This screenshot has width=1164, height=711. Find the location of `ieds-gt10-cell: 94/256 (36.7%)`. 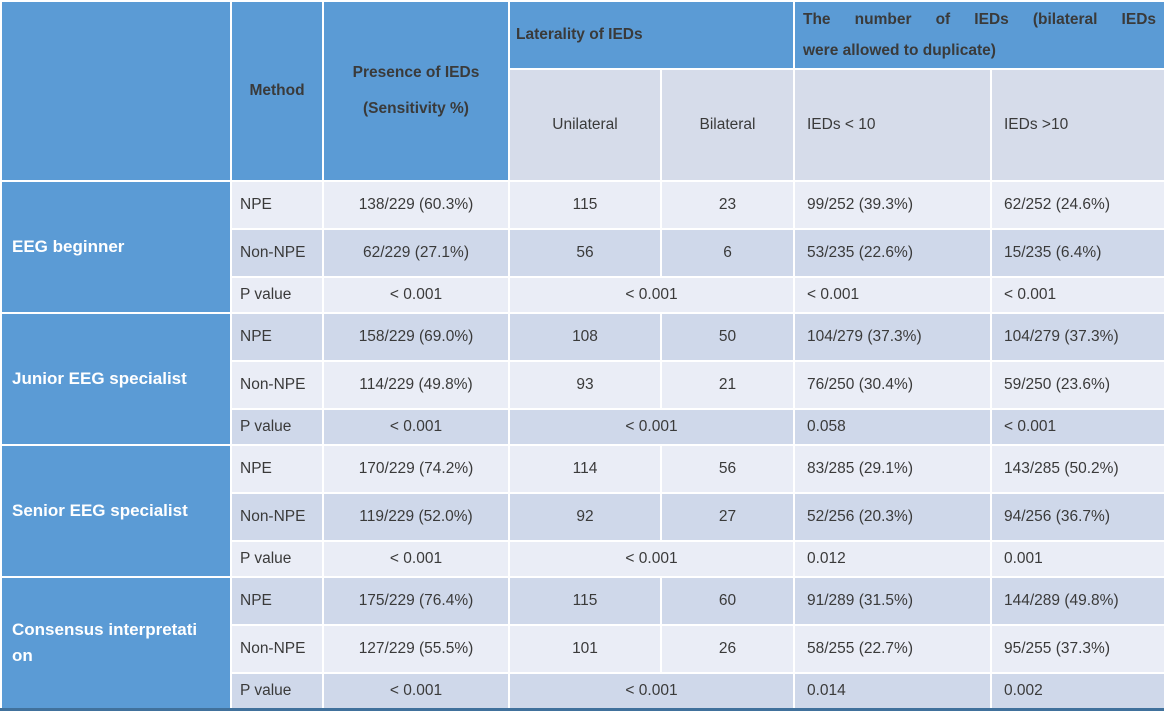

ieds-gt10-cell: 94/256 (36.7%) is located at coordinates (1076, 517).